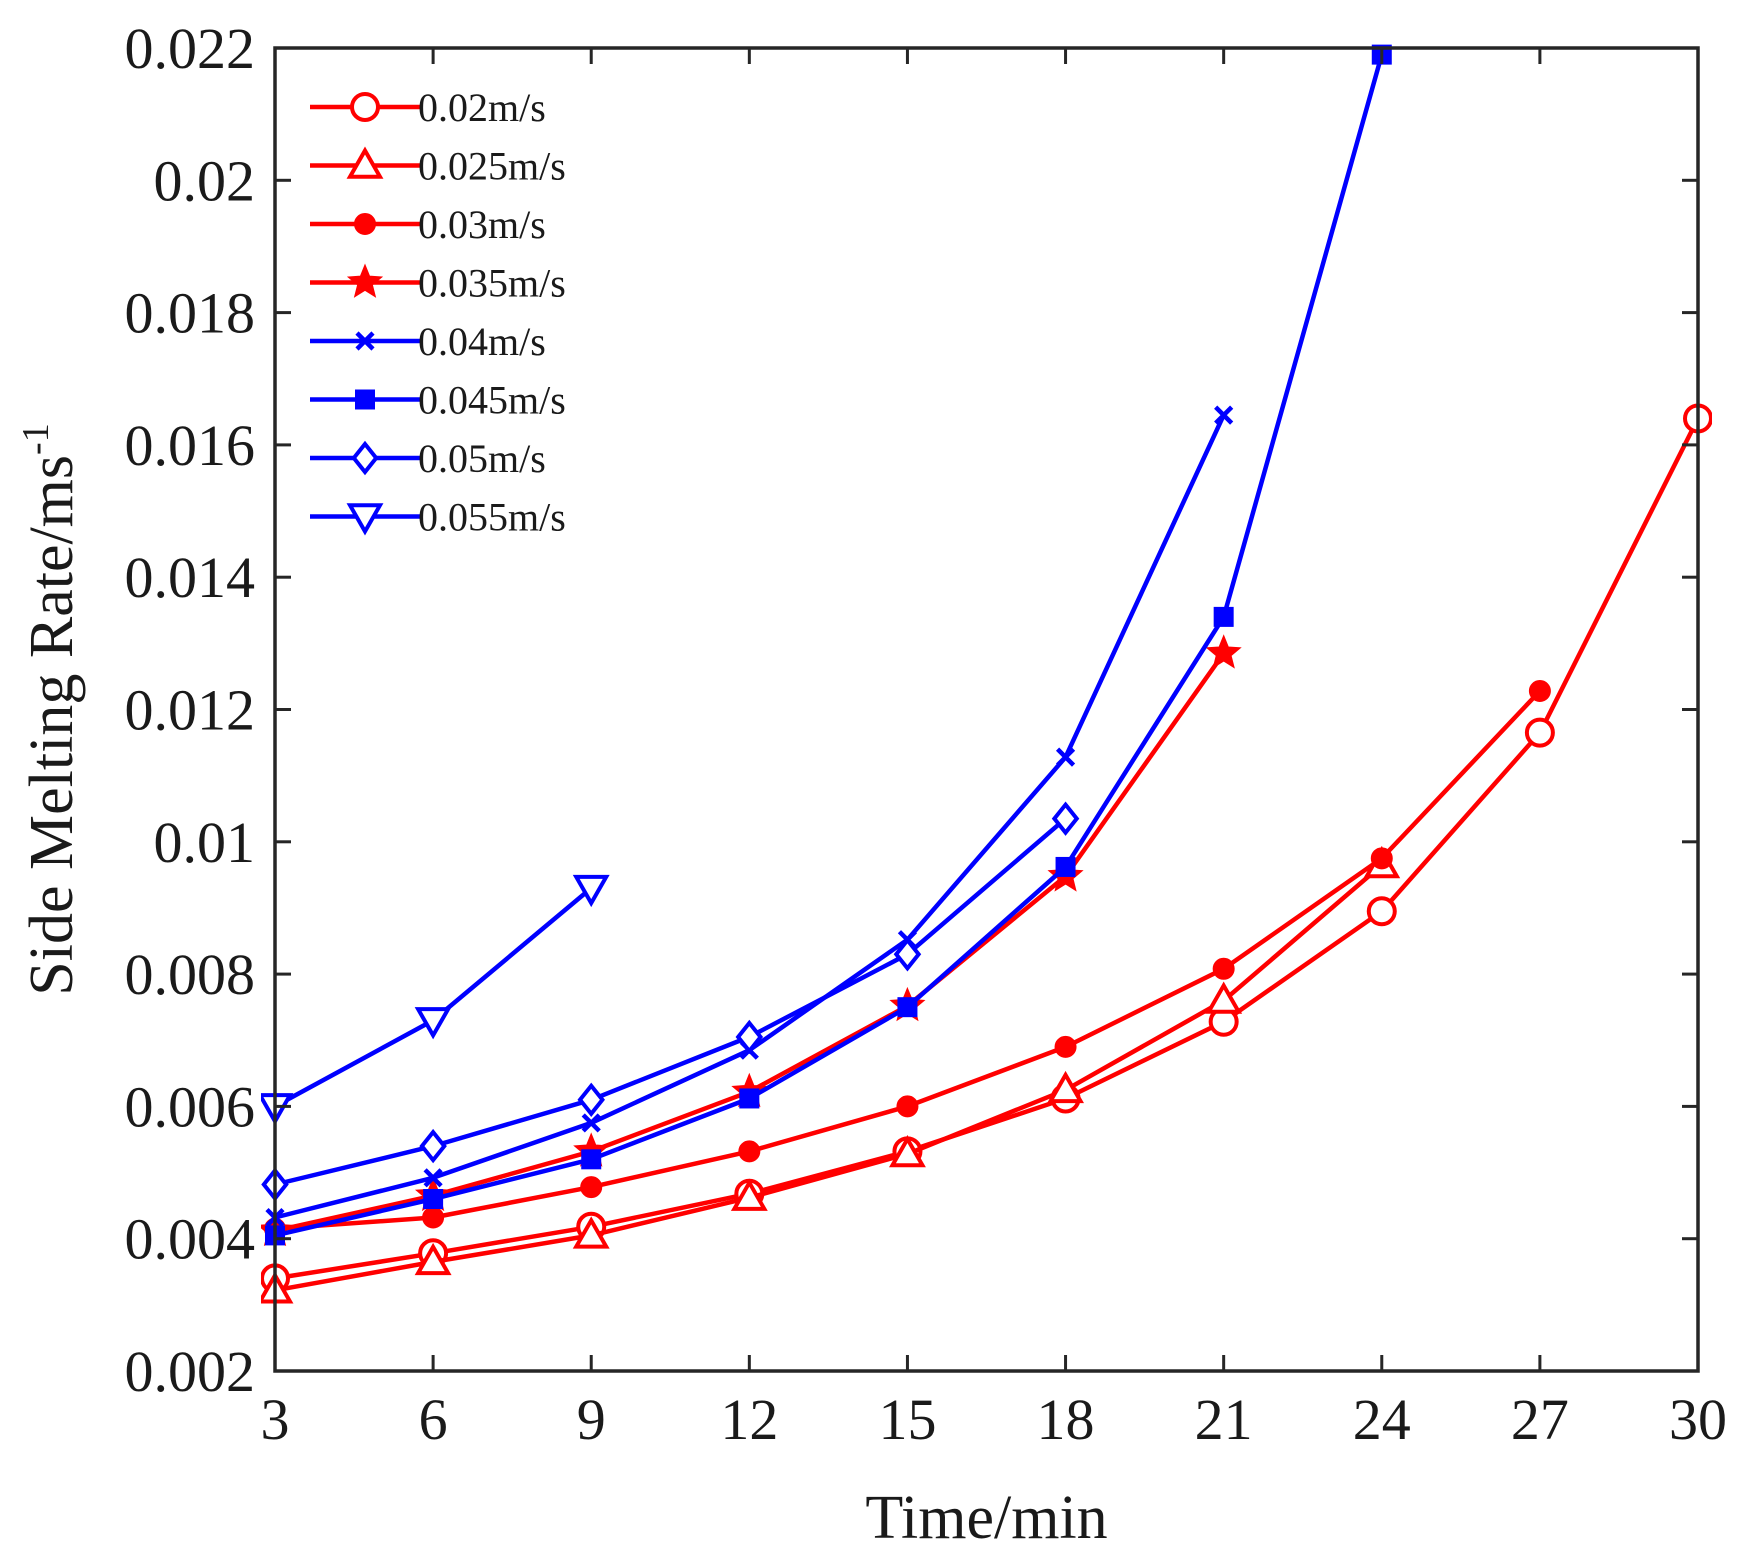 The image size is (1744, 1555). What do you see at coordinates (190, 577) in the screenshot?
I see `y-tick-label: 0.014` at bounding box center [190, 577].